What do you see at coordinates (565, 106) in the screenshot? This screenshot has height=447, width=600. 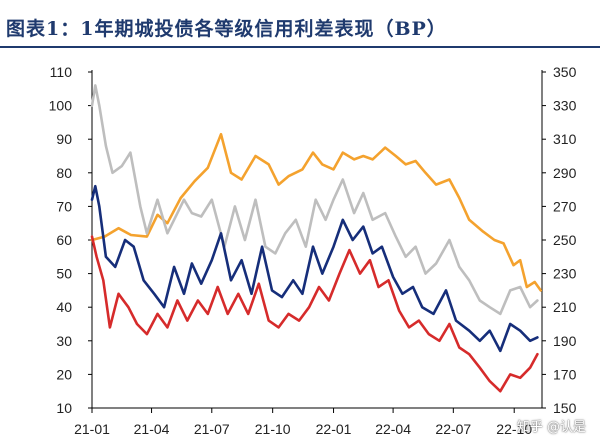 I see `right-tick-label: 330` at bounding box center [565, 106].